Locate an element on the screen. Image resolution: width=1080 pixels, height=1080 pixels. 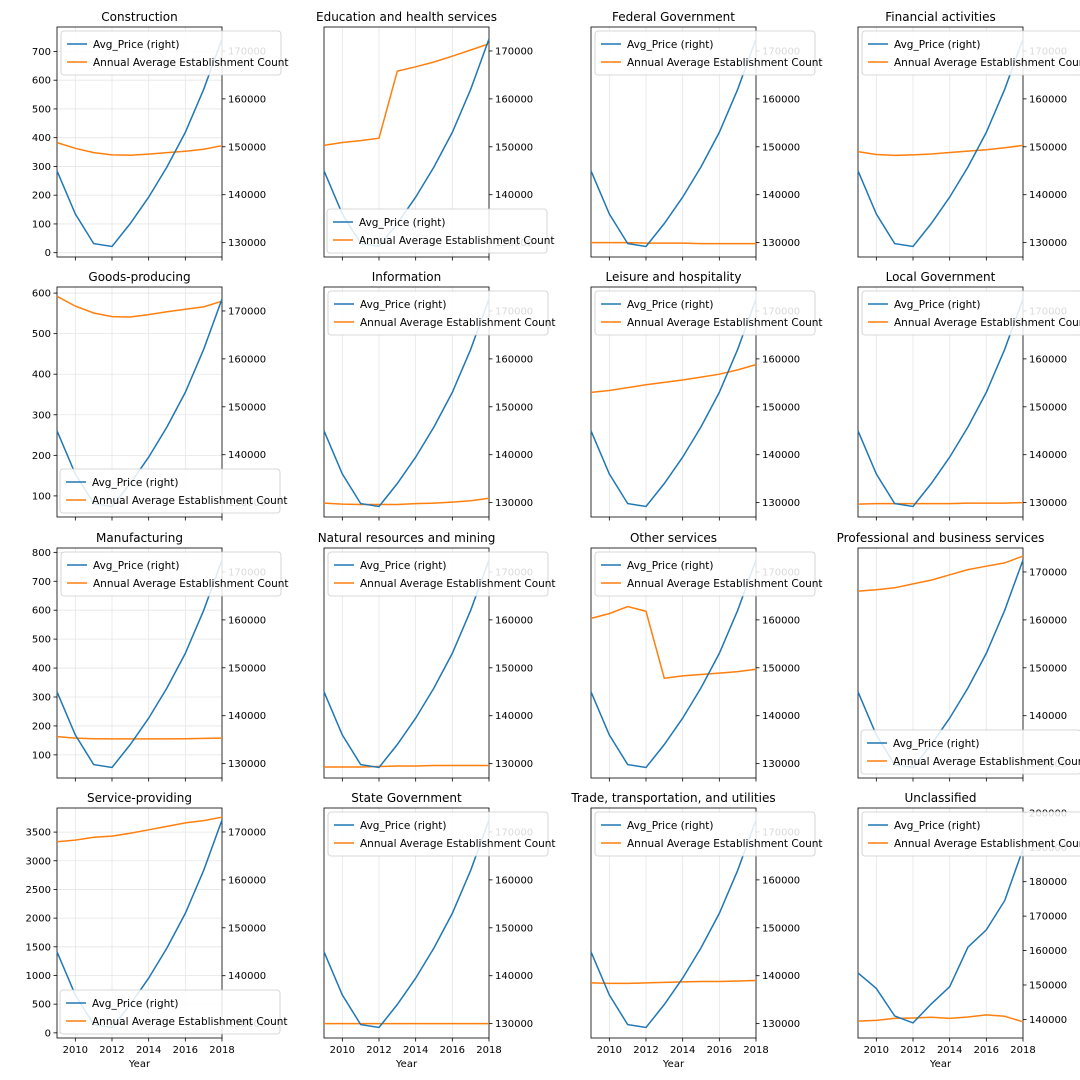
panel-title: Natural resources and mining is located at coordinates (407, 538).